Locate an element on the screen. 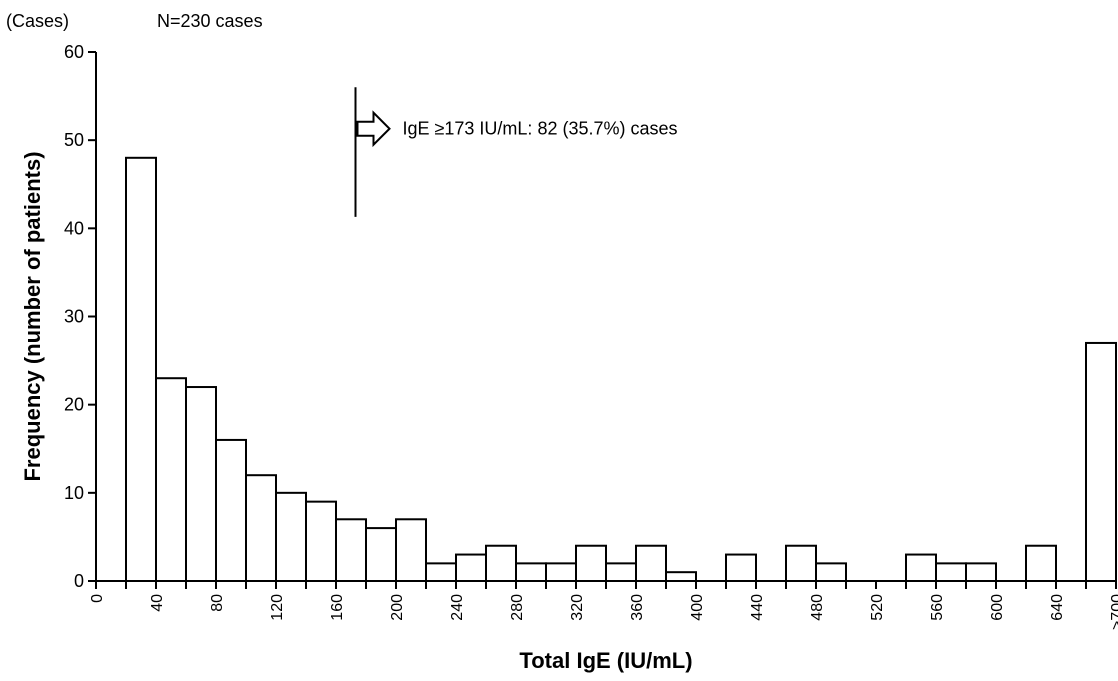 The image size is (1118, 681). x-axis-title: Total IgE (IU/mL) is located at coordinates (605, 660).